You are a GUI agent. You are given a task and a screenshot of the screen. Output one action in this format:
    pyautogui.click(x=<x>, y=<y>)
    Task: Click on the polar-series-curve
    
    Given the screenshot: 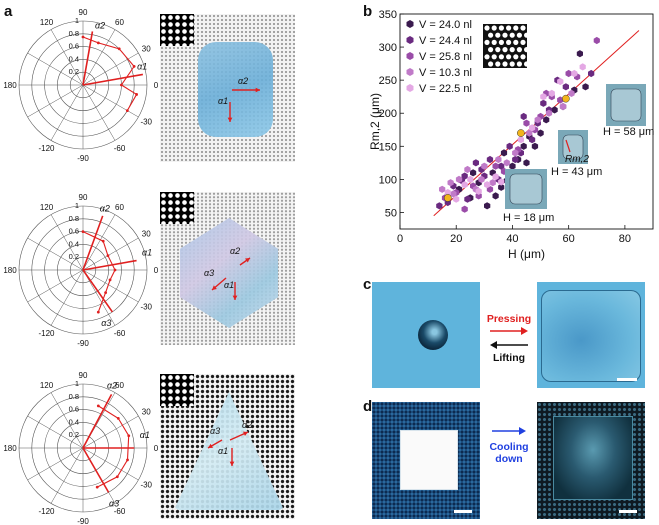 What is the action you would take?
    pyautogui.click(x=110, y=73)
    